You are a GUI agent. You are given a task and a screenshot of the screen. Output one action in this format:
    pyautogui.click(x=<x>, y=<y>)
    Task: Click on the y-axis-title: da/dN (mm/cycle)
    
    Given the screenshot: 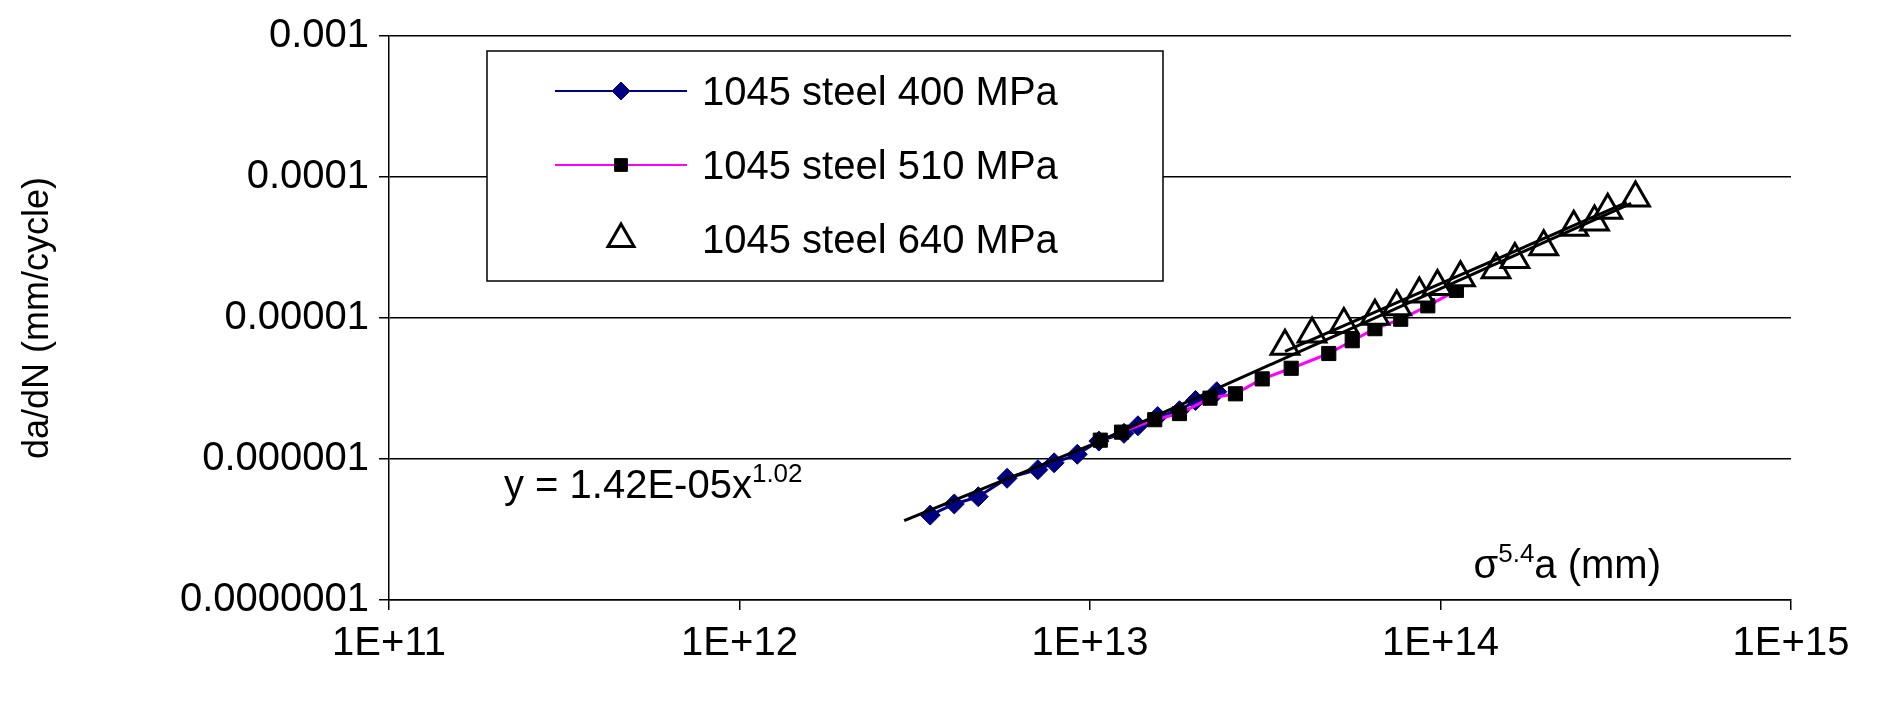 What is the action you would take?
    pyautogui.click(x=35, y=318)
    